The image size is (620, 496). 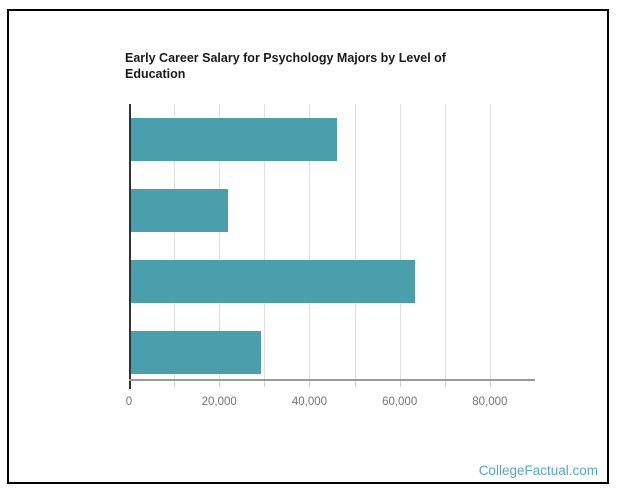 What do you see at coordinates (490, 402) in the screenshot?
I see `x-axis-label-80000: 80,000` at bounding box center [490, 402].